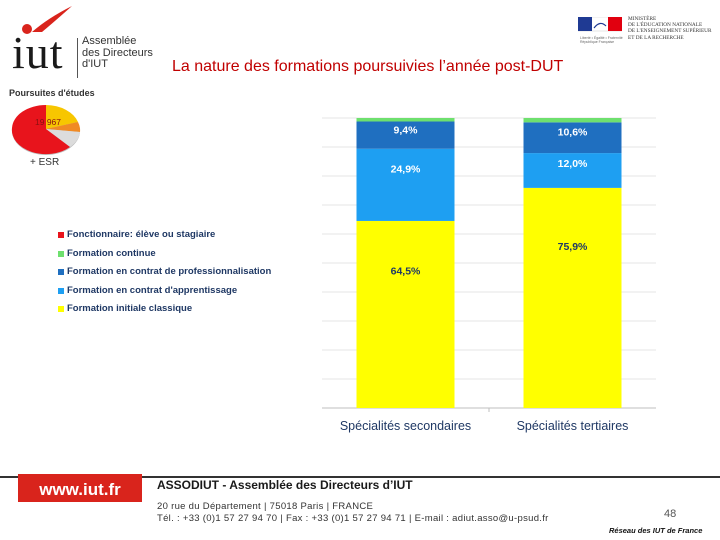  I want to click on logo-separator, so click(77, 58).